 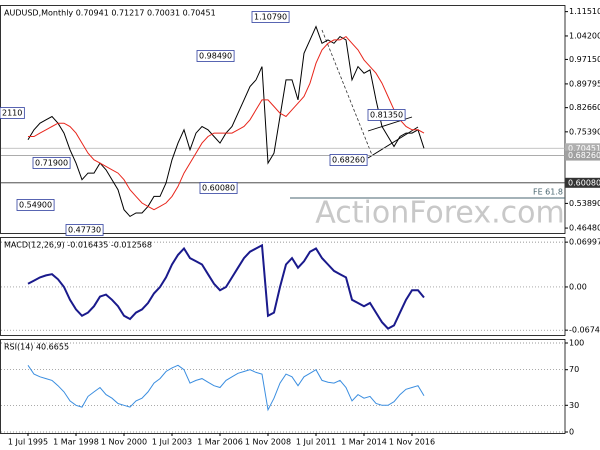 I want to click on y-tick-label: 1.11510, so click(x=584, y=11).